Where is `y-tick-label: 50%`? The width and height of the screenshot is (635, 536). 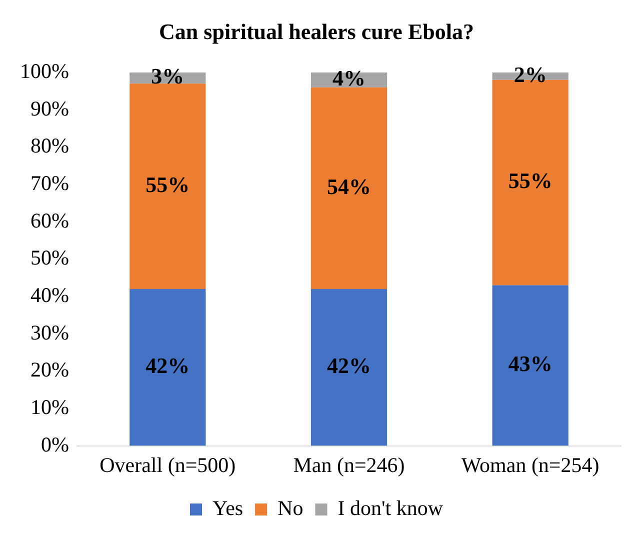
y-tick-label: 50% is located at coordinates (49, 258).